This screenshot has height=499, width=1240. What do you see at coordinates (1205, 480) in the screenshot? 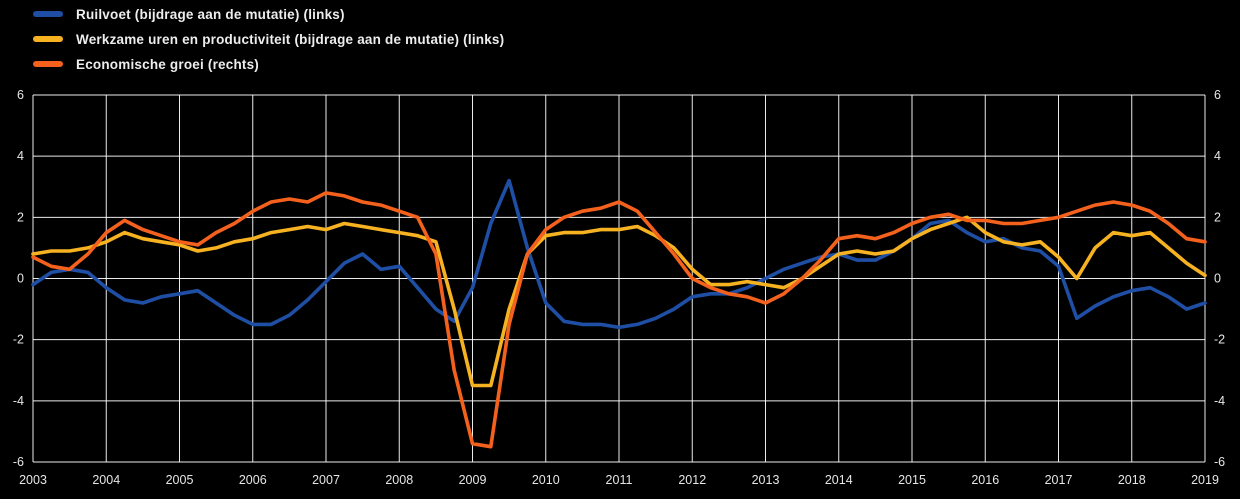
I see `x-axis-tick-label: 2019` at bounding box center [1205, 480].